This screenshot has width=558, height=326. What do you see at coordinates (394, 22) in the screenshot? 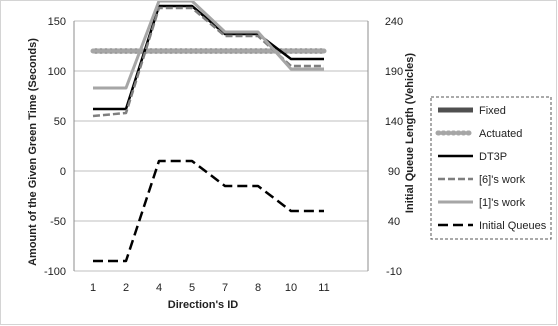
I see `right-tick-label: 240` at bounding box center [394, 22].